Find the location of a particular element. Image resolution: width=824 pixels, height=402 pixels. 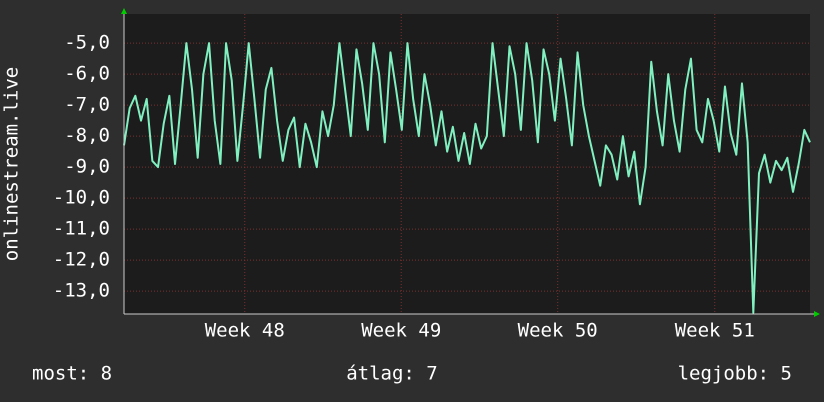

y-tick-label: -10,0 is located at coordinates (81, 198).